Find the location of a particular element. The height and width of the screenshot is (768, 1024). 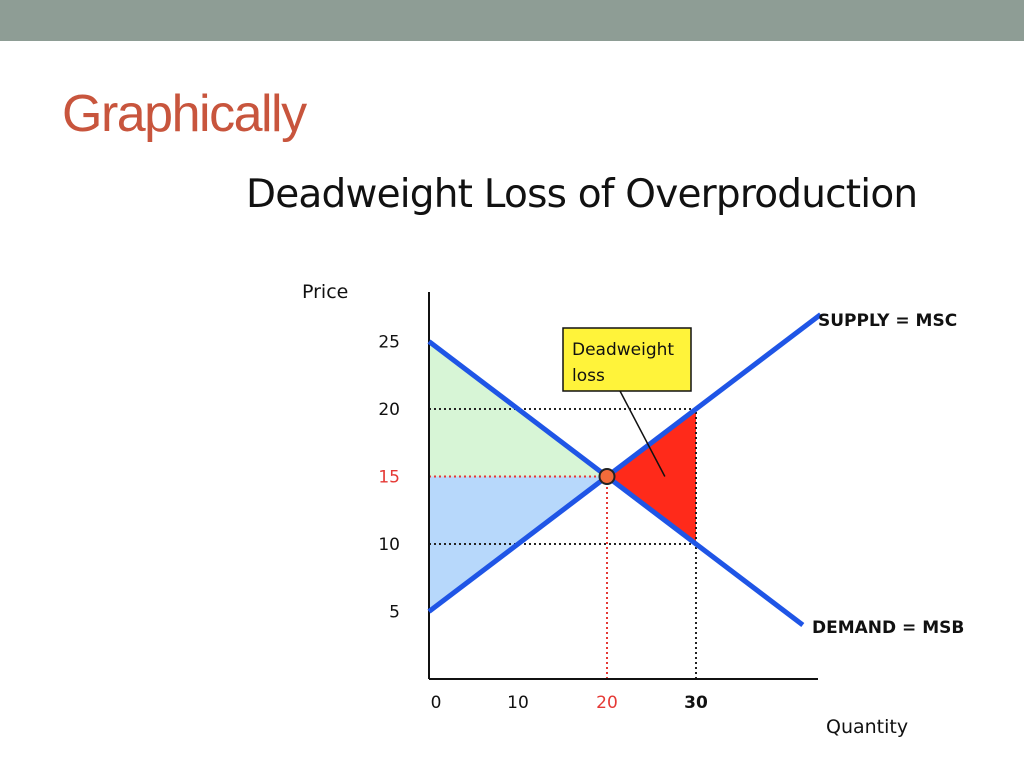

supply-label: SUPPLY = MSC is located at coordinates (887, 321).